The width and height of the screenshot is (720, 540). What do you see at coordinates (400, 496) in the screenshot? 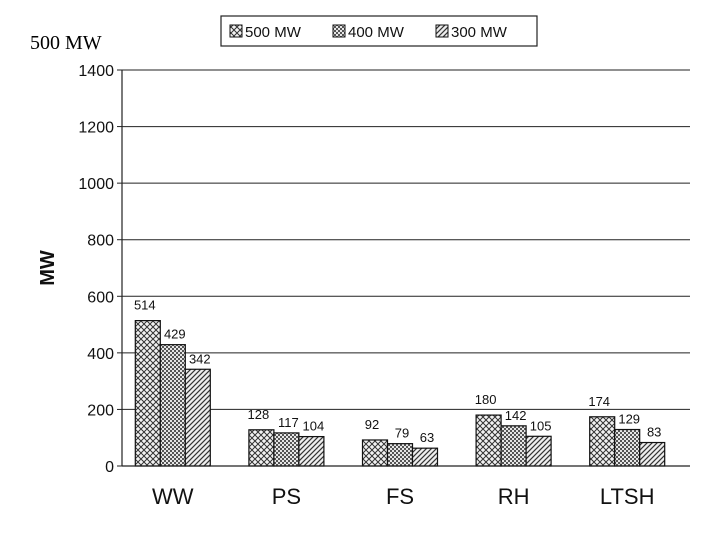
I see `x-tick-label: FS` at bounding box center [400, 496].